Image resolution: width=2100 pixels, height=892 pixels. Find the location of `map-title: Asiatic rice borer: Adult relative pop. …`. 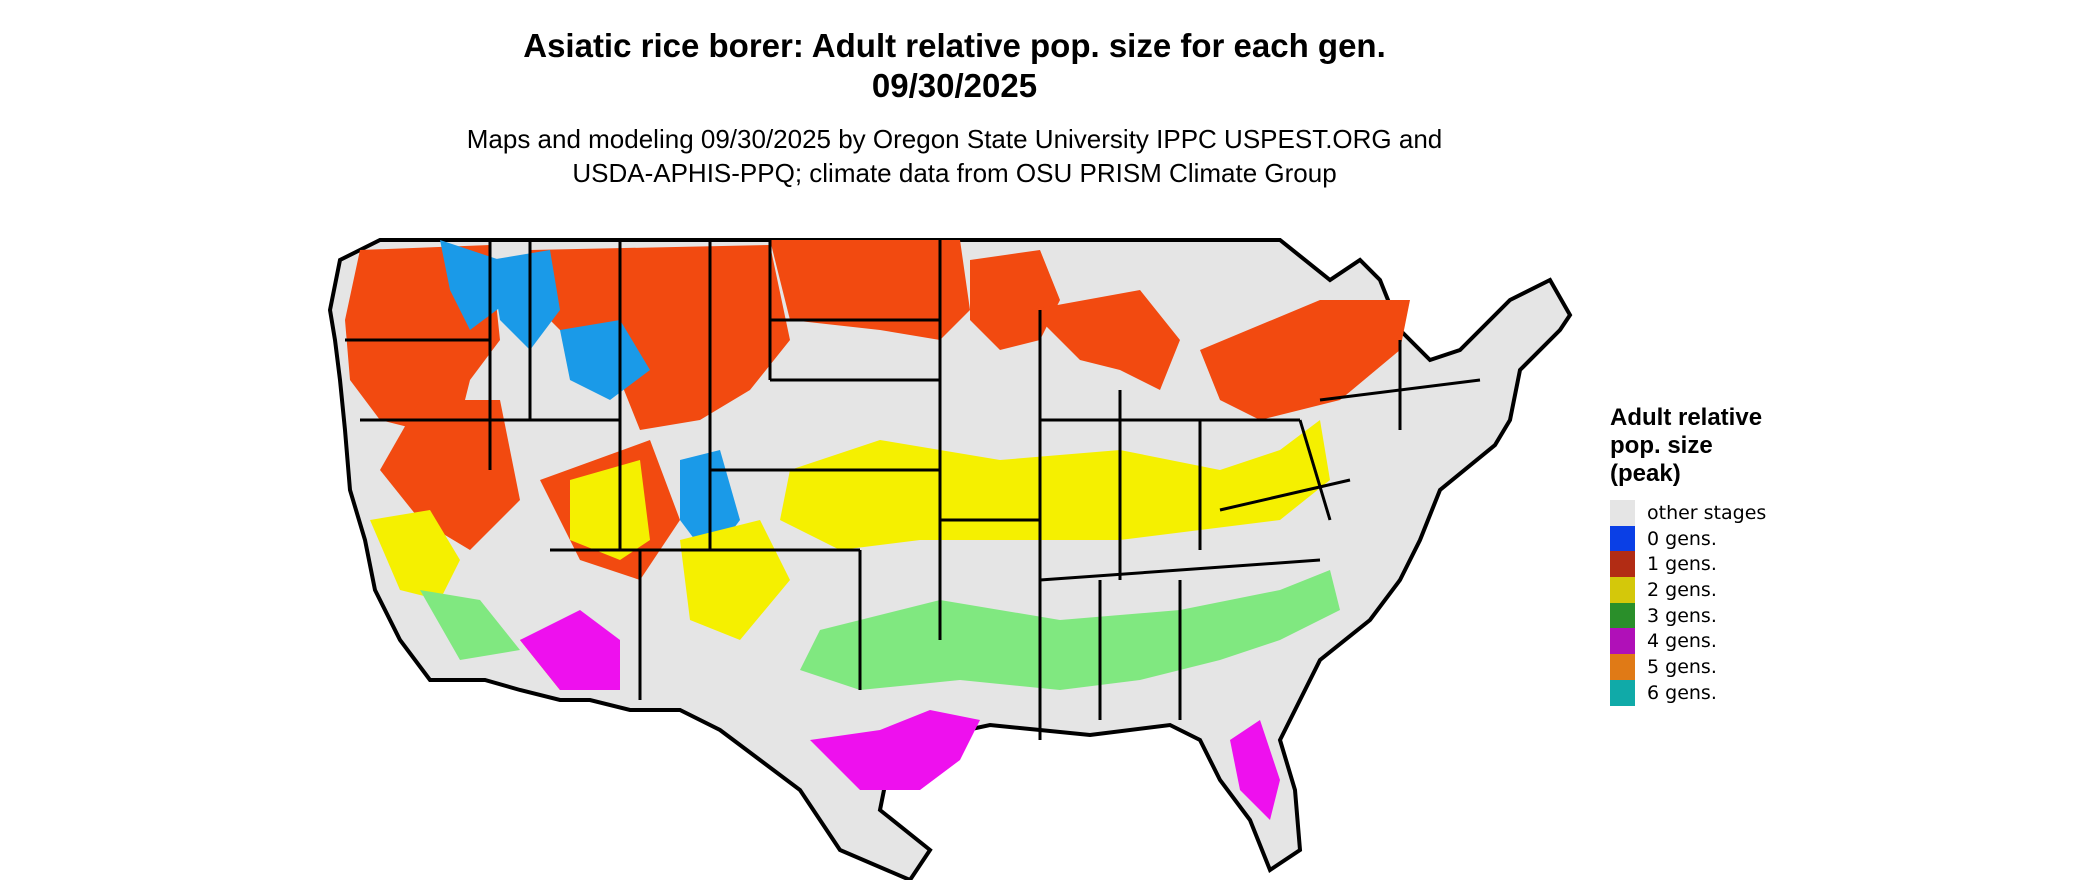

map-title: Asiatic rice borer: Adult relative pop. … is located at coordinates (954, 66).